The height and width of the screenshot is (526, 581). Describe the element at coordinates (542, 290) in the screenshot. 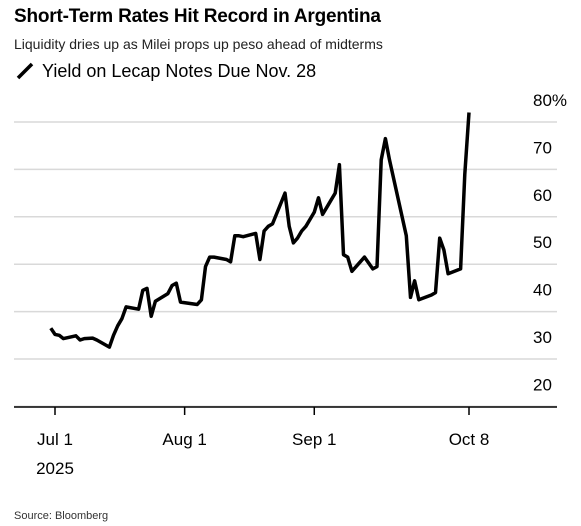

I see `y-tick-label: 40` at that location.